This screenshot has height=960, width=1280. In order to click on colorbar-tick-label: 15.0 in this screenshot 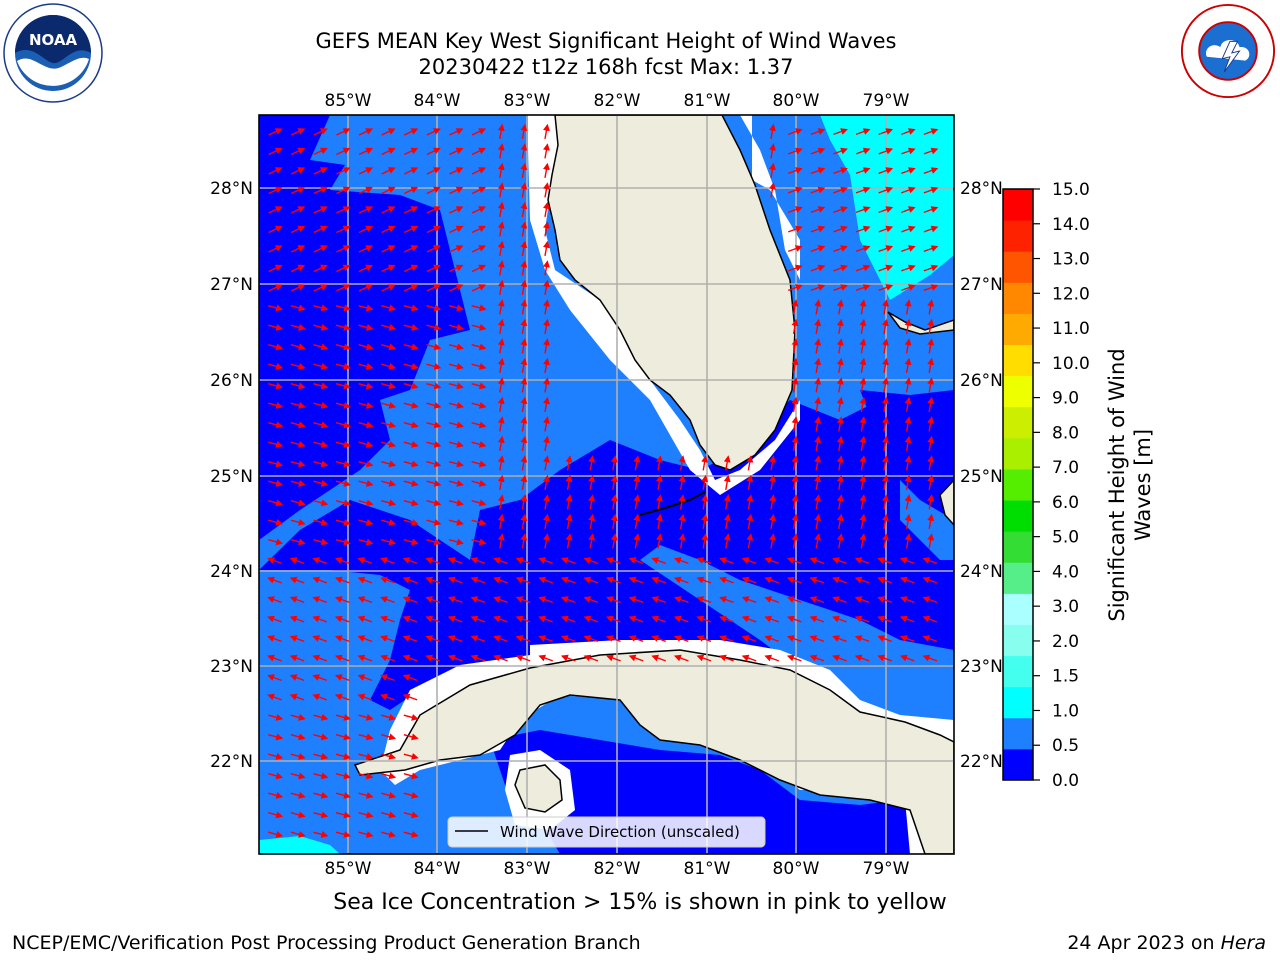, I will do `click(1071, 190)`.